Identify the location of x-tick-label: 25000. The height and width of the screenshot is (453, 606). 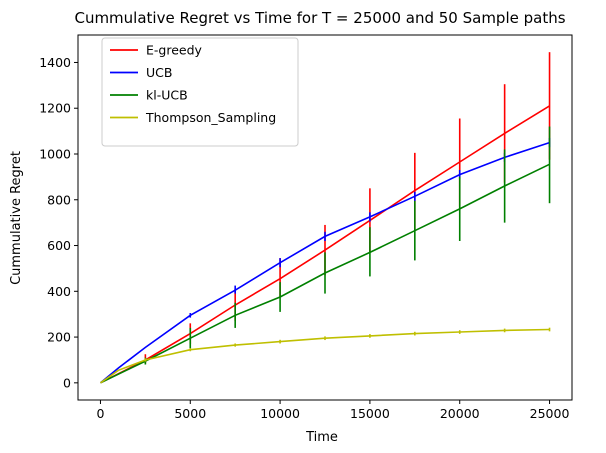
(550, 413).